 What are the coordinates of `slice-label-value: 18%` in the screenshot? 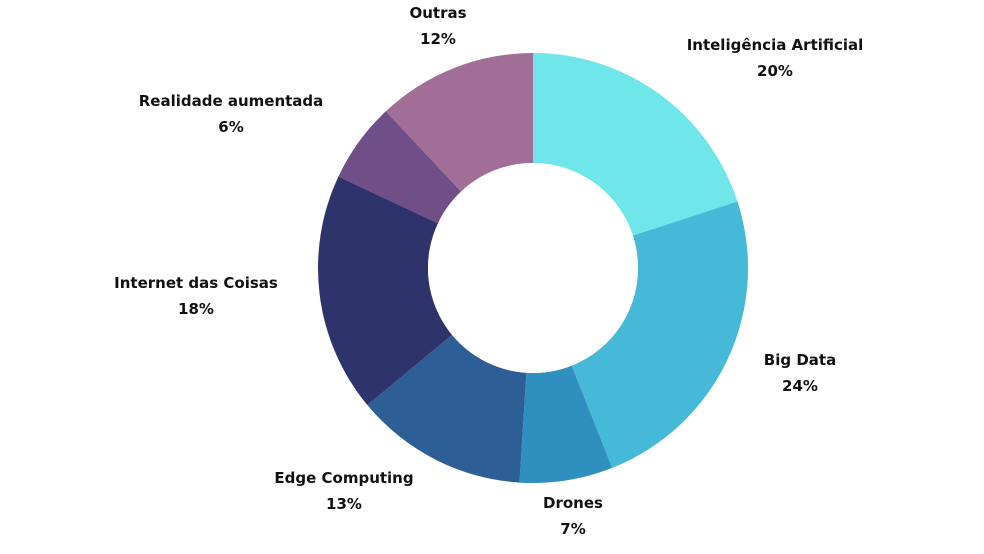 It's located at (196, 309).